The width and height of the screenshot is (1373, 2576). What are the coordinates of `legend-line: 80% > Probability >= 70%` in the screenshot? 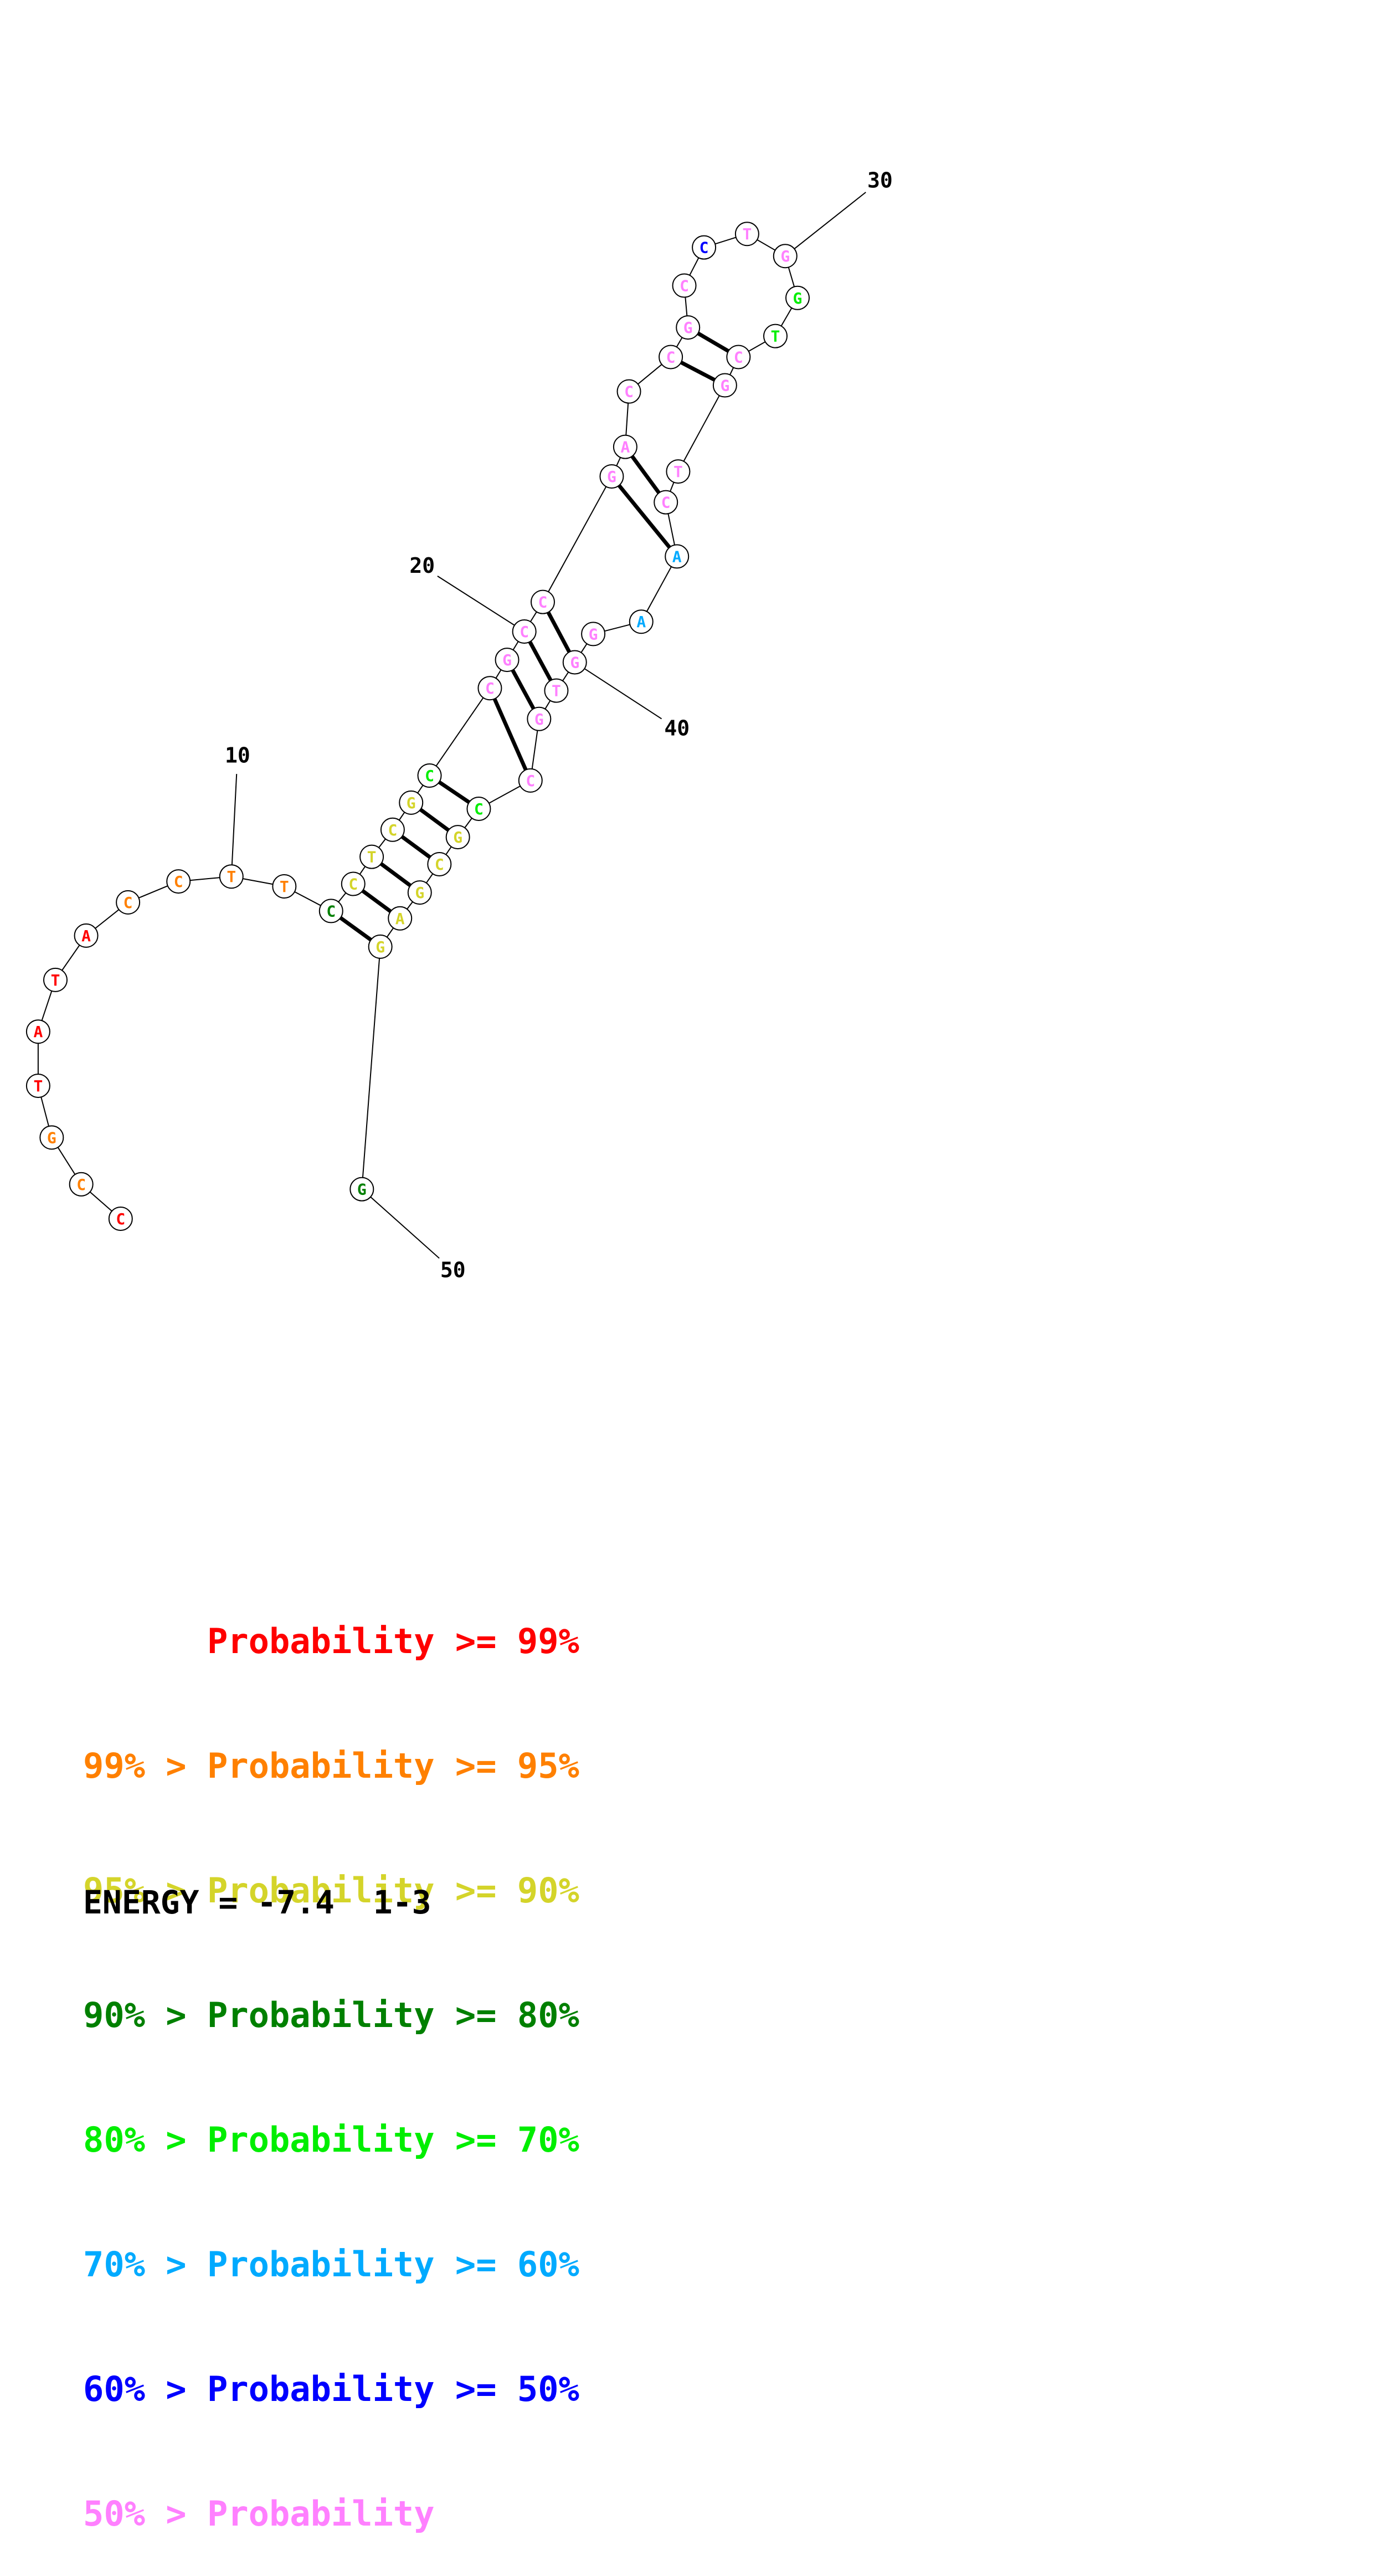 It's located at (331, 2140).